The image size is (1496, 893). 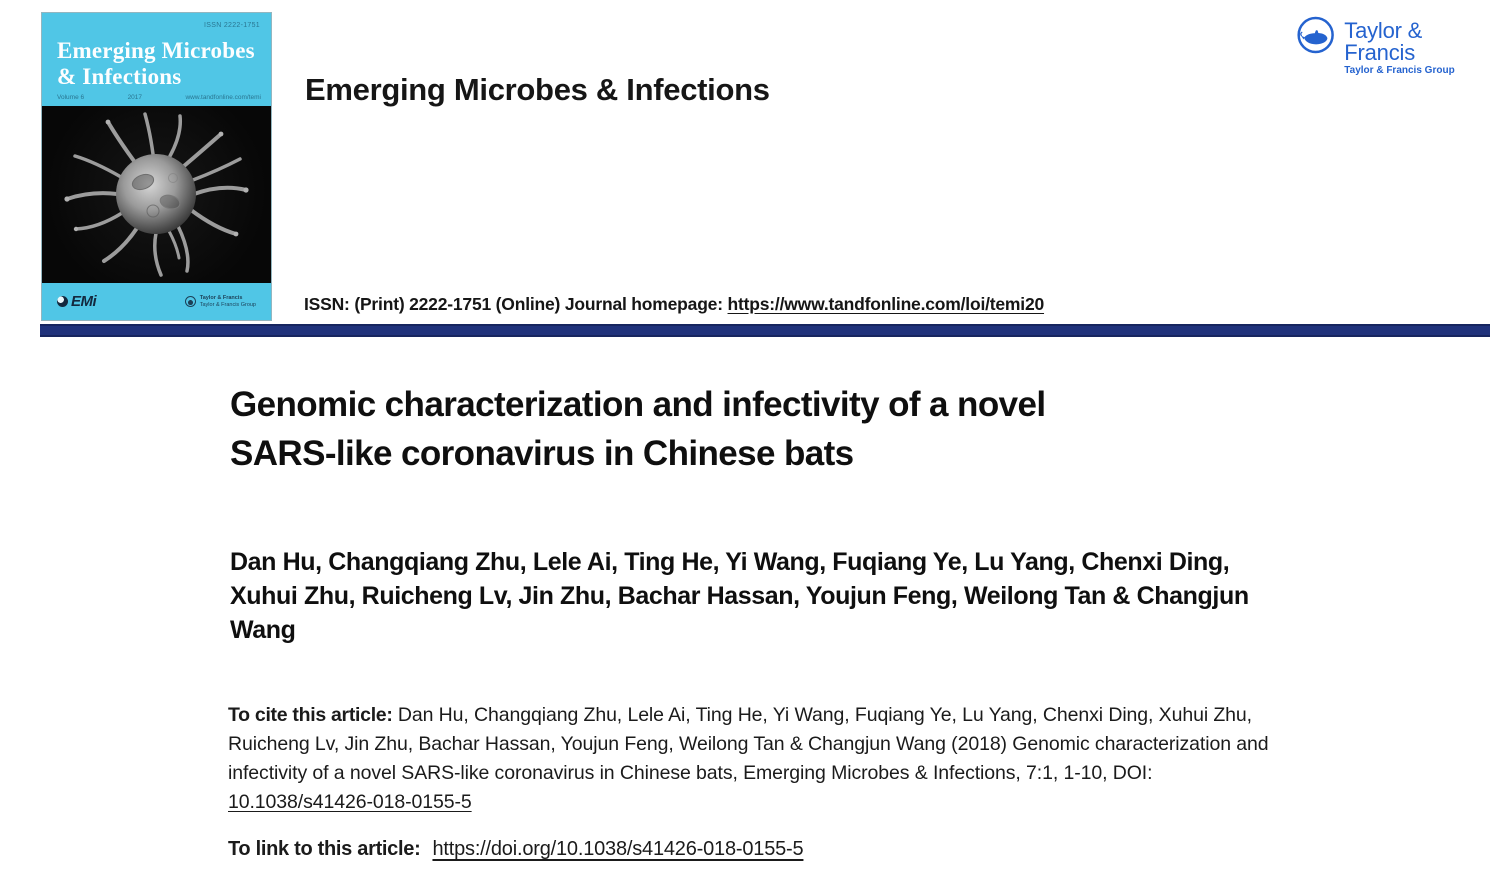 I want to click on journal-homepage-link: https://www.tandfonline.com/loi/temi20, so click(x=886, y=304).